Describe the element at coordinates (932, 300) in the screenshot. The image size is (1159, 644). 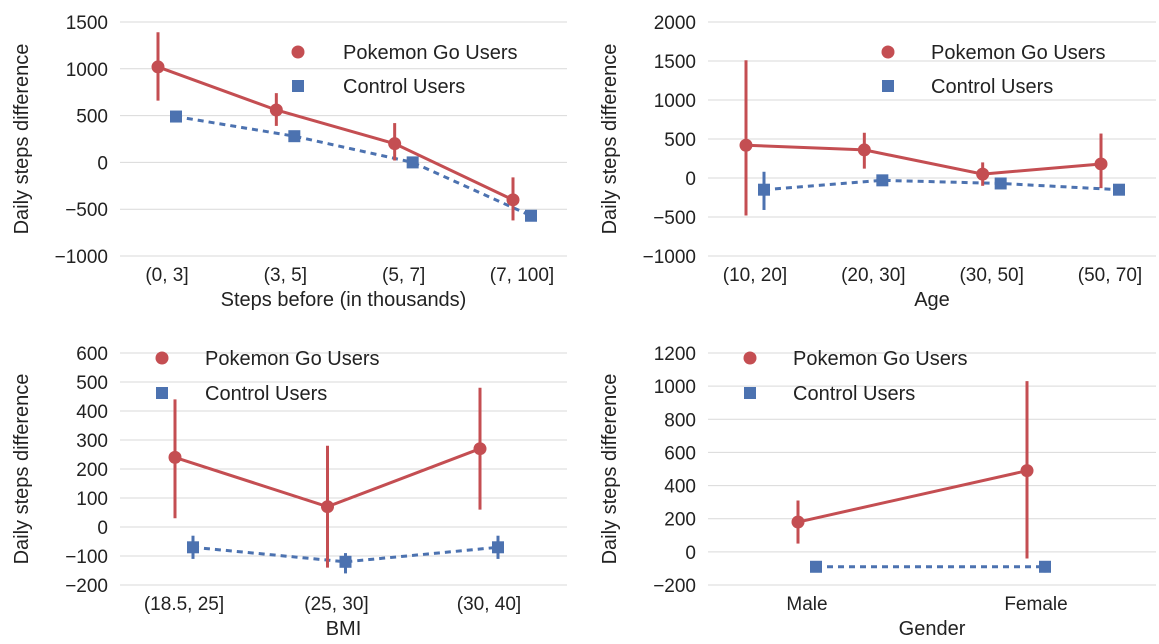
I see `x-axis-title: Age` at that location.